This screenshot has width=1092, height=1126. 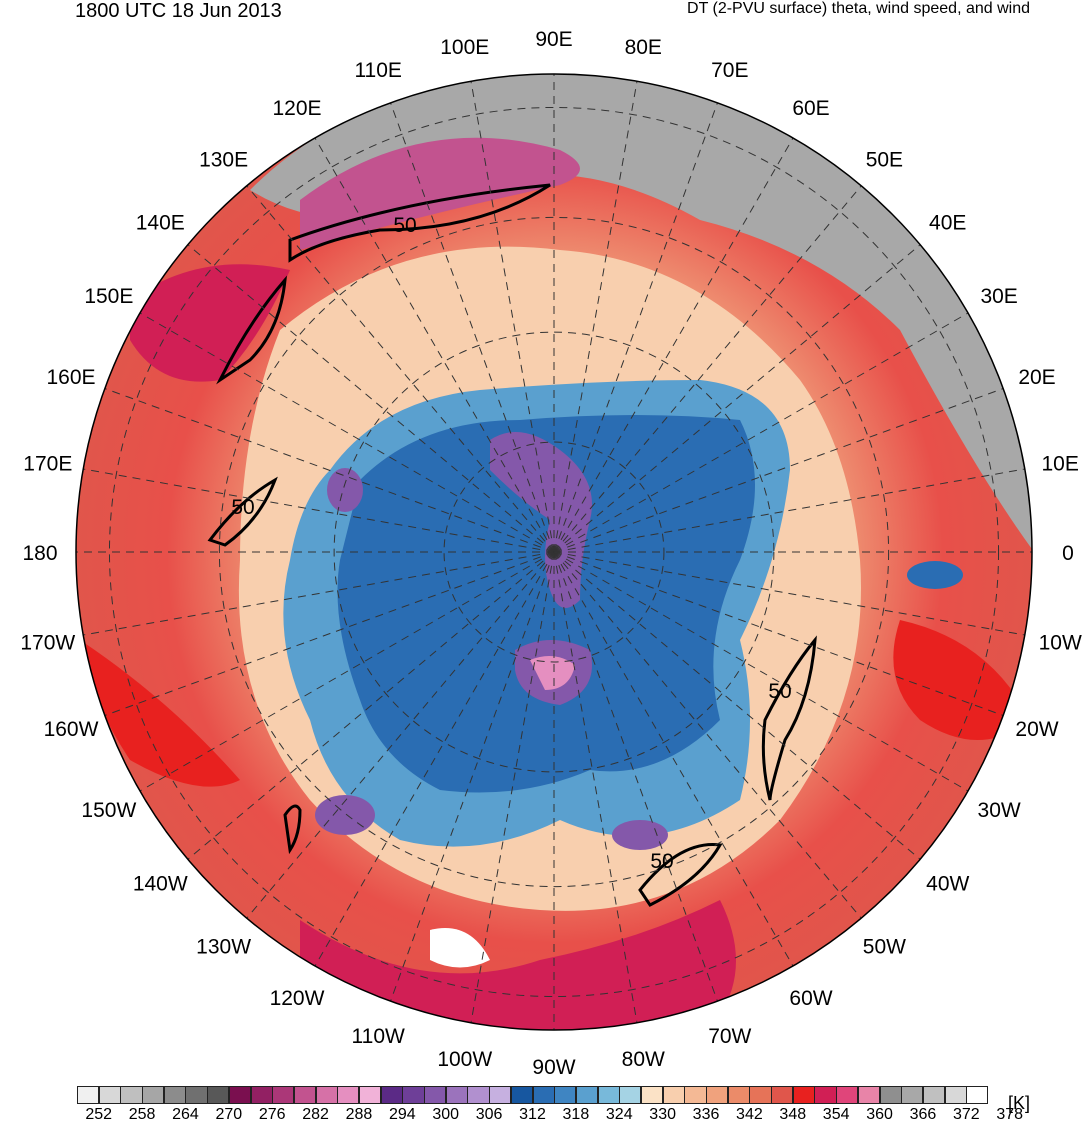 I want to click on longitude-label-50e: 50E, so click(x=884, y=159).